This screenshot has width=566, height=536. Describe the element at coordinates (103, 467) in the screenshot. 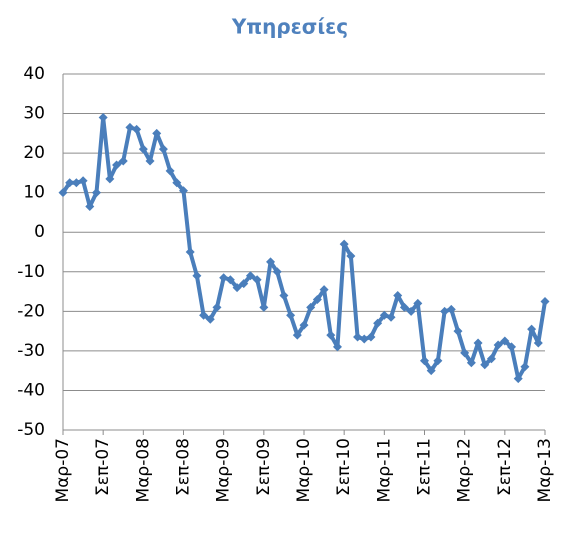

I see `x-tick-label: Σεπ-07` at that location.